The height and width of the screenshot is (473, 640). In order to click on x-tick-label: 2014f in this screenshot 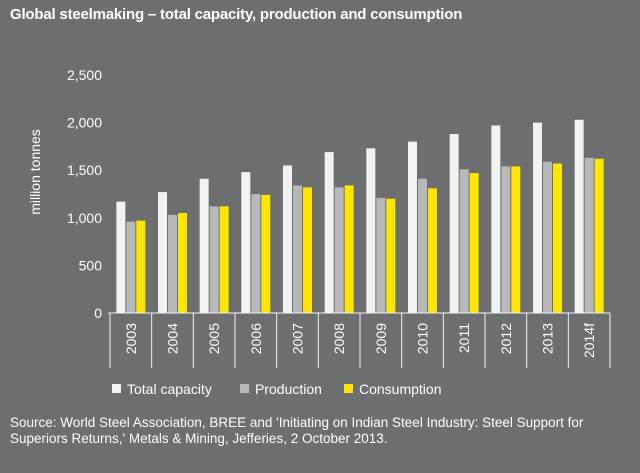, I will do `click(589, 340)`.